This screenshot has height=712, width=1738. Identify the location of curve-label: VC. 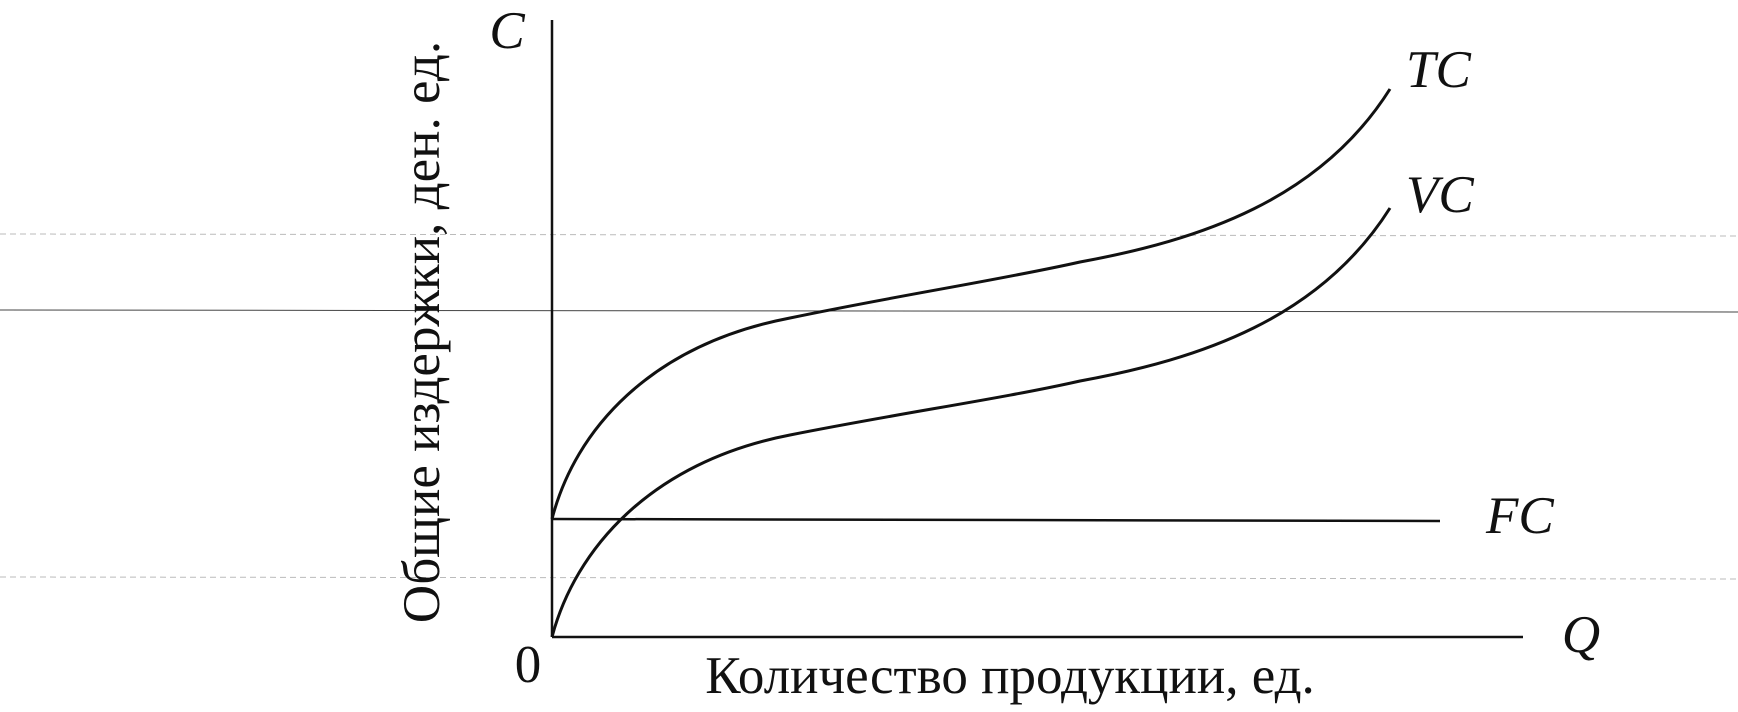
(1440, 195).